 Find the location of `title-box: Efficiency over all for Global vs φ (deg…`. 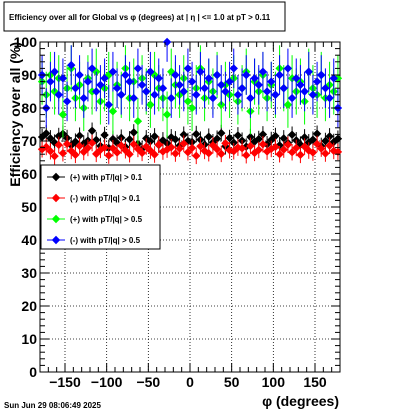

title-box: Efficiency over all for Global vs φ (deg… is located at coordinates (144, 16).